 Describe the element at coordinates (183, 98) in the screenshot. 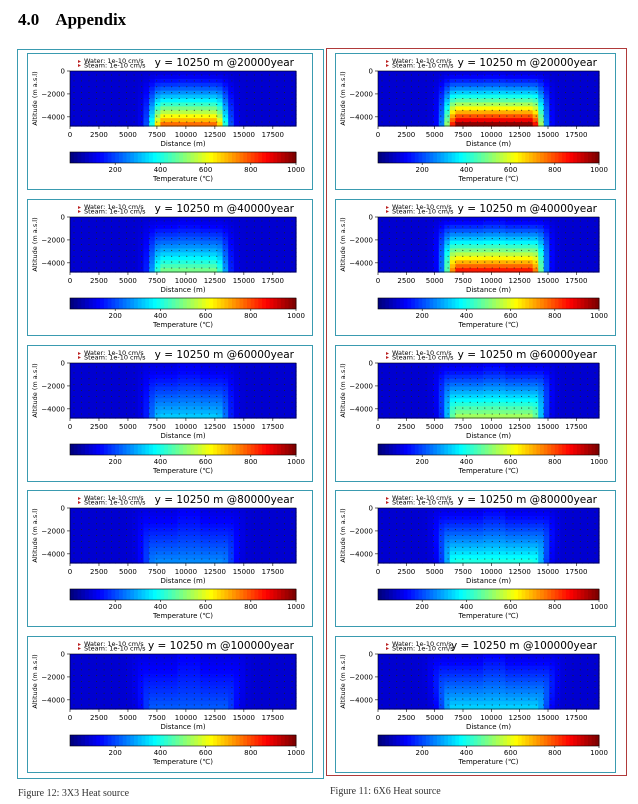

I see `flow-vectors` at that location.